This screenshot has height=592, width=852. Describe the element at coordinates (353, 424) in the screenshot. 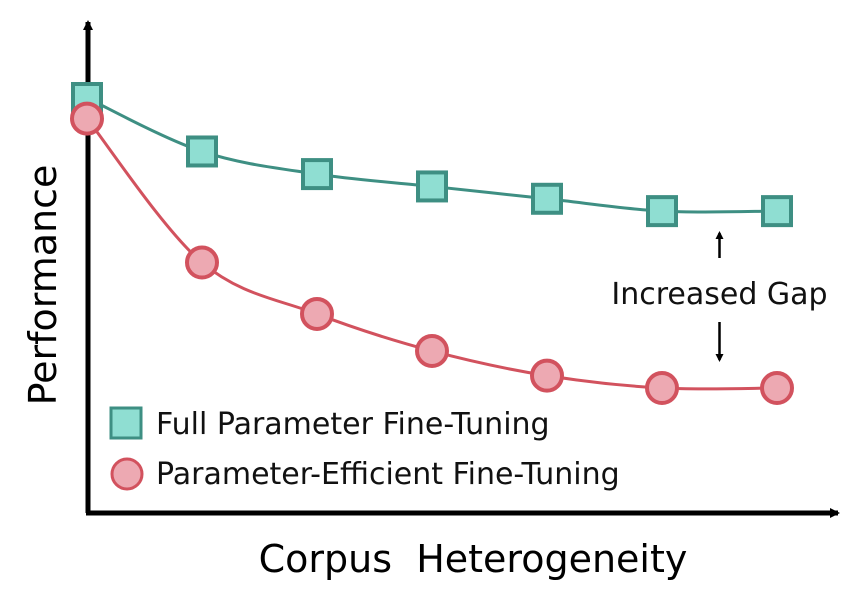

I see `legend-label-full: Full Parameter Fine-Tuning` at that location.